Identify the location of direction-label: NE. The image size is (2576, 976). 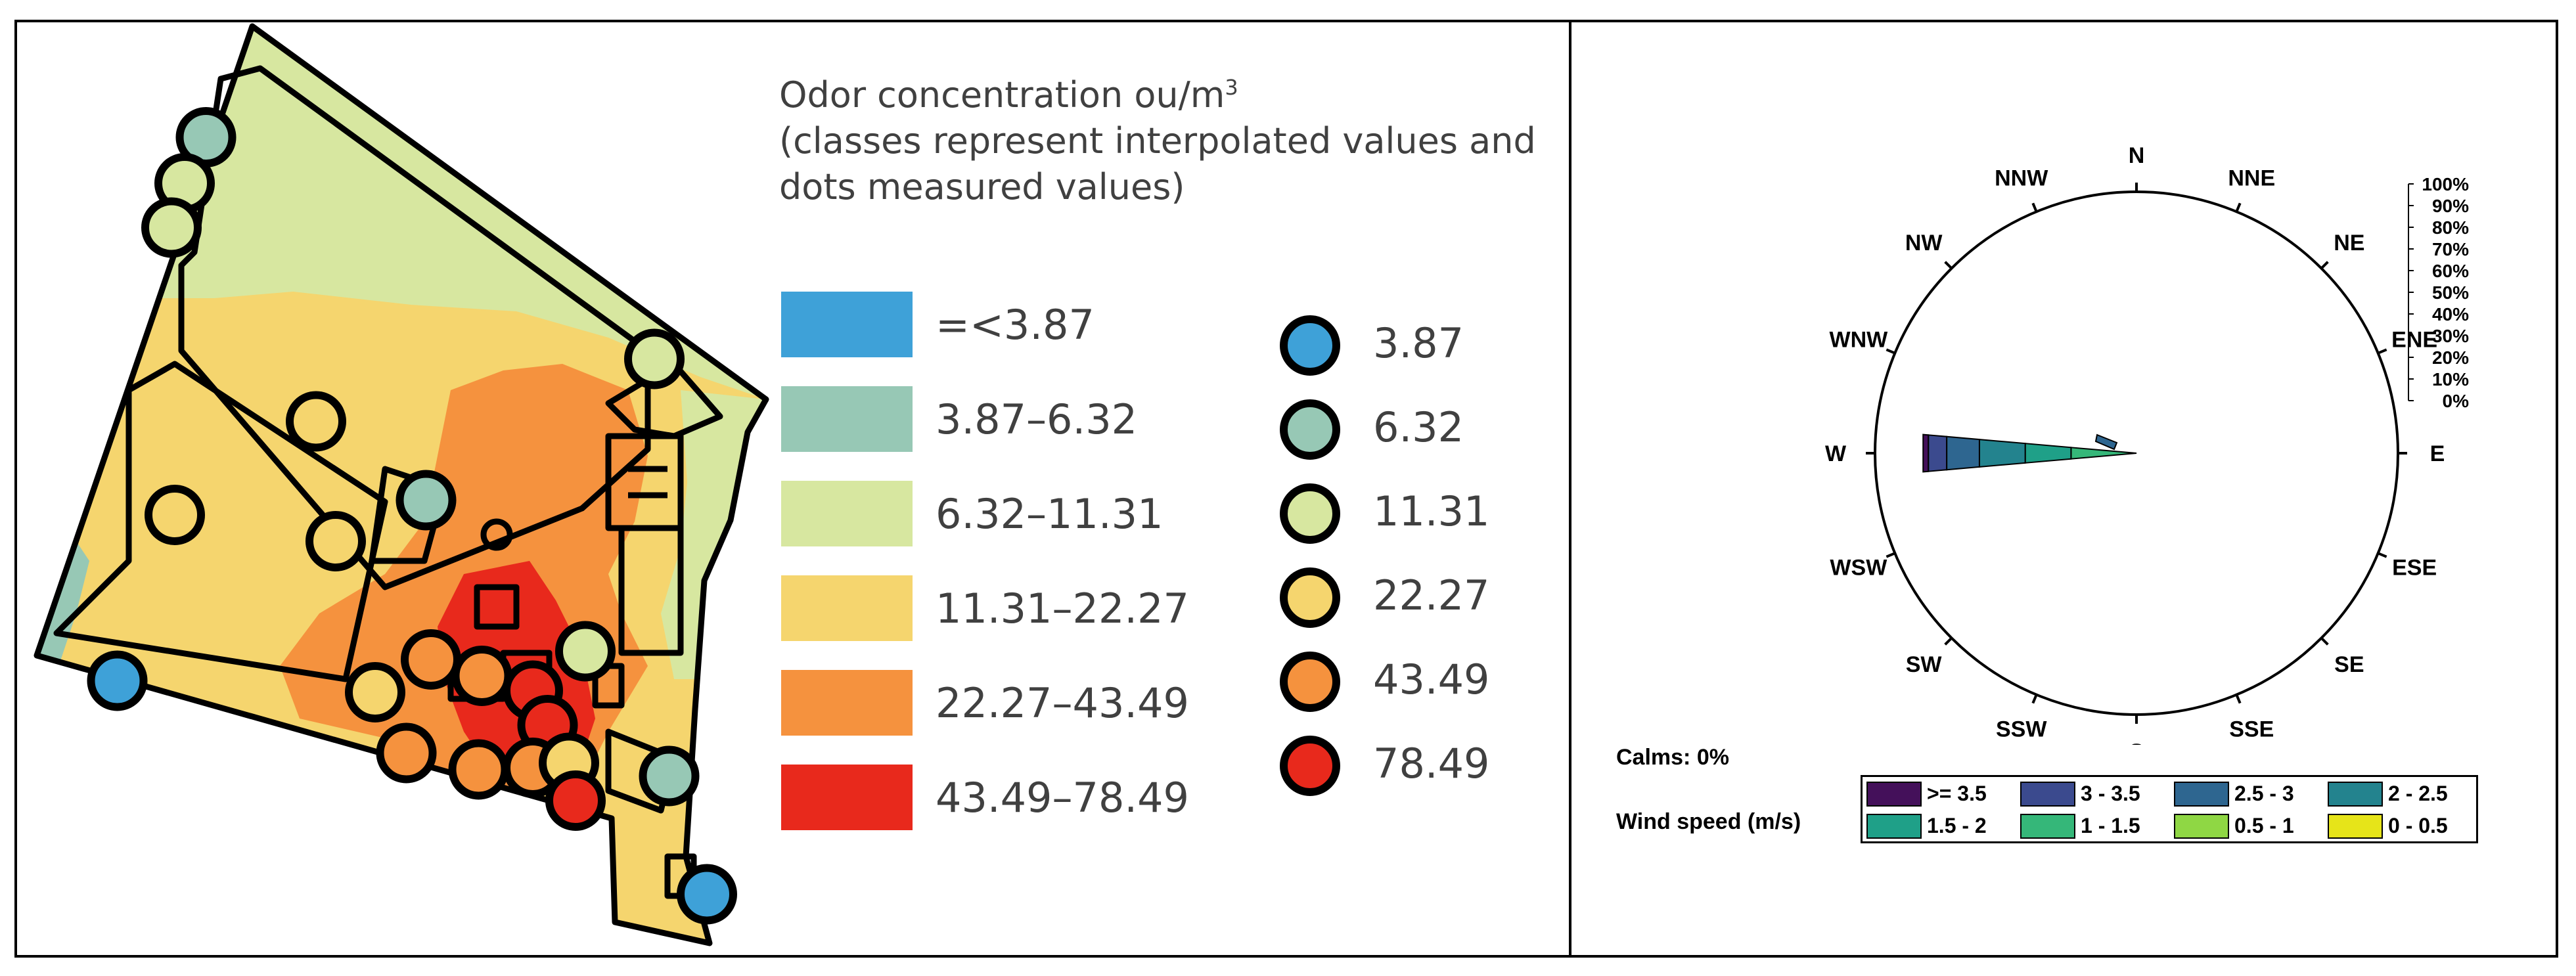
(2349, 243).